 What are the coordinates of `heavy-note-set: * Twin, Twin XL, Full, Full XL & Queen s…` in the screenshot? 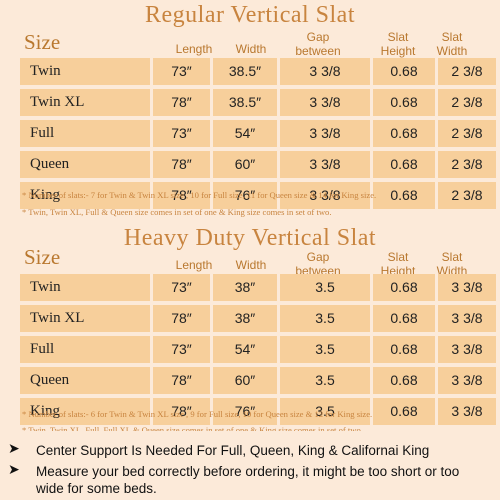 It's located at (192, 430).